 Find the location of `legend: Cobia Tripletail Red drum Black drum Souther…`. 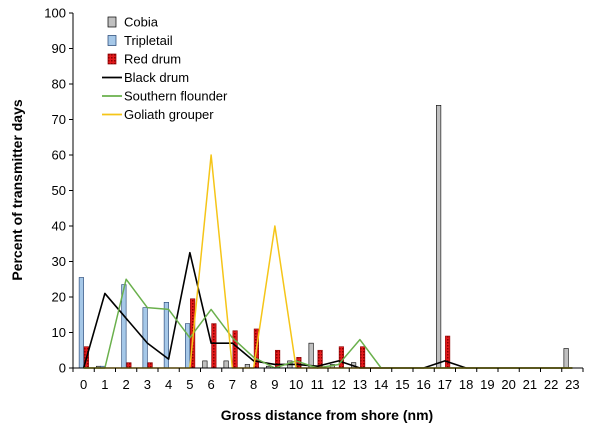

legend: Cobia Tripletail Red drum Black drum Souther… is located at coordinates (165, 68).